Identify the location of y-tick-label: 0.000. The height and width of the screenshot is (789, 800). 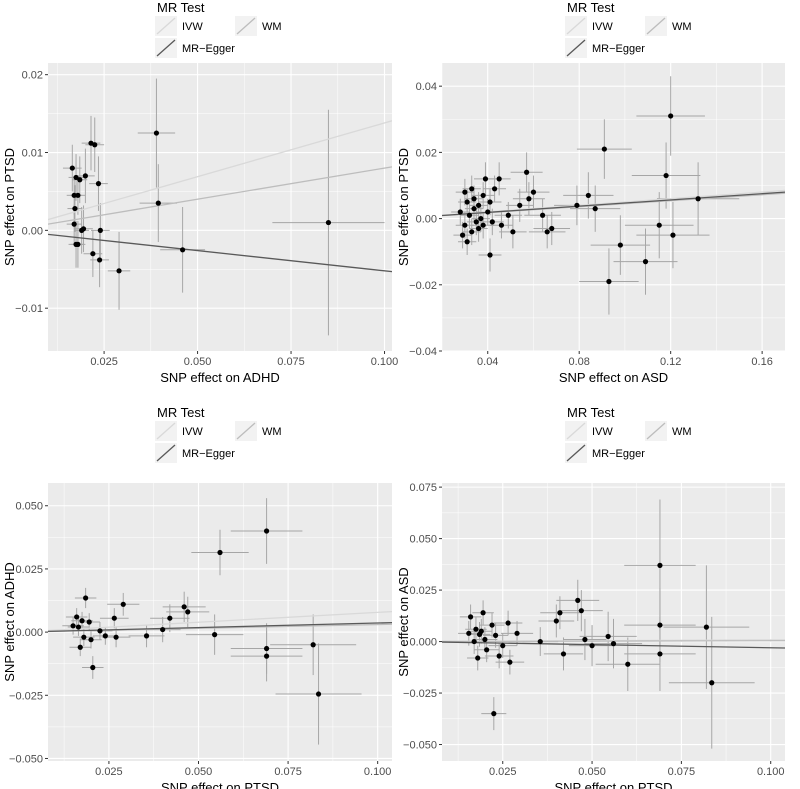
(423, 643).